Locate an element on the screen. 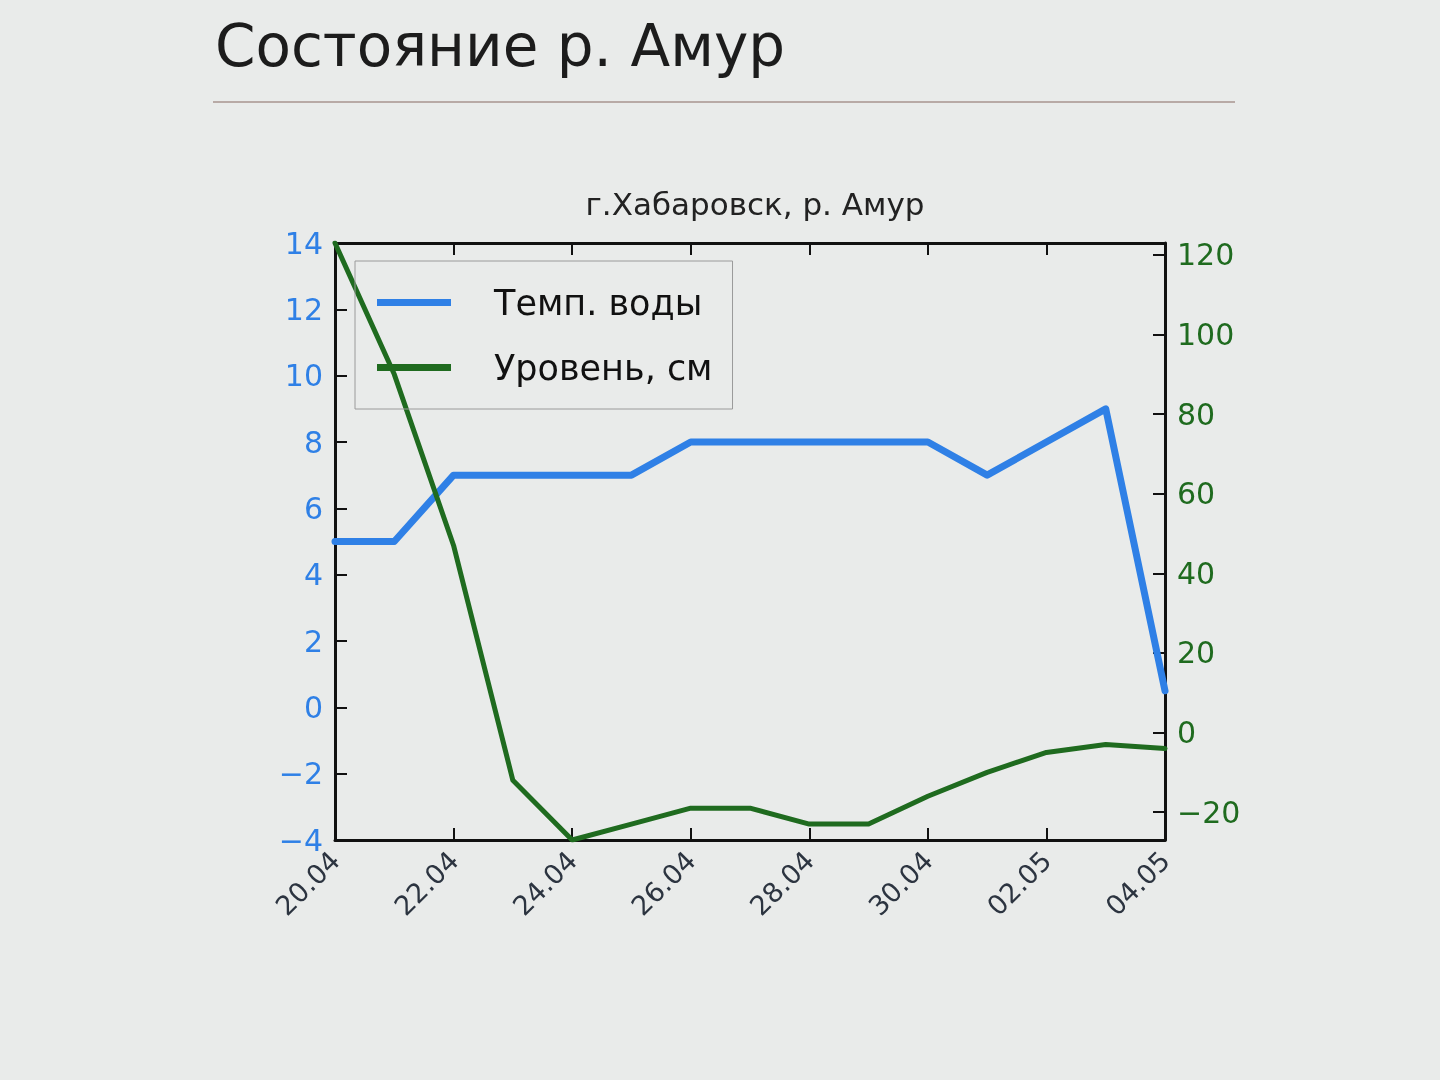 Image resolution: width=1440 pixels, height=1080 pixels. y-tick-label: −2 is located at coordinates (300, 774).